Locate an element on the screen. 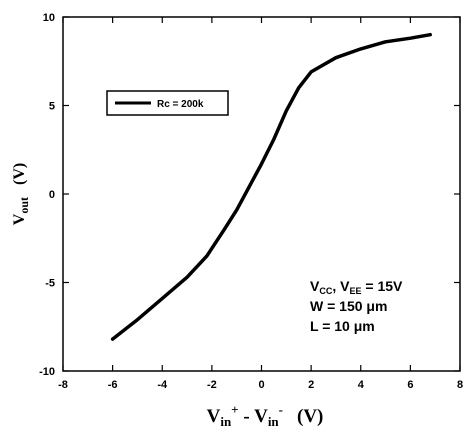 The width and height of the screenshot is (474, 440). x-axis-title-v1: V is located at coordinates (214, 416).